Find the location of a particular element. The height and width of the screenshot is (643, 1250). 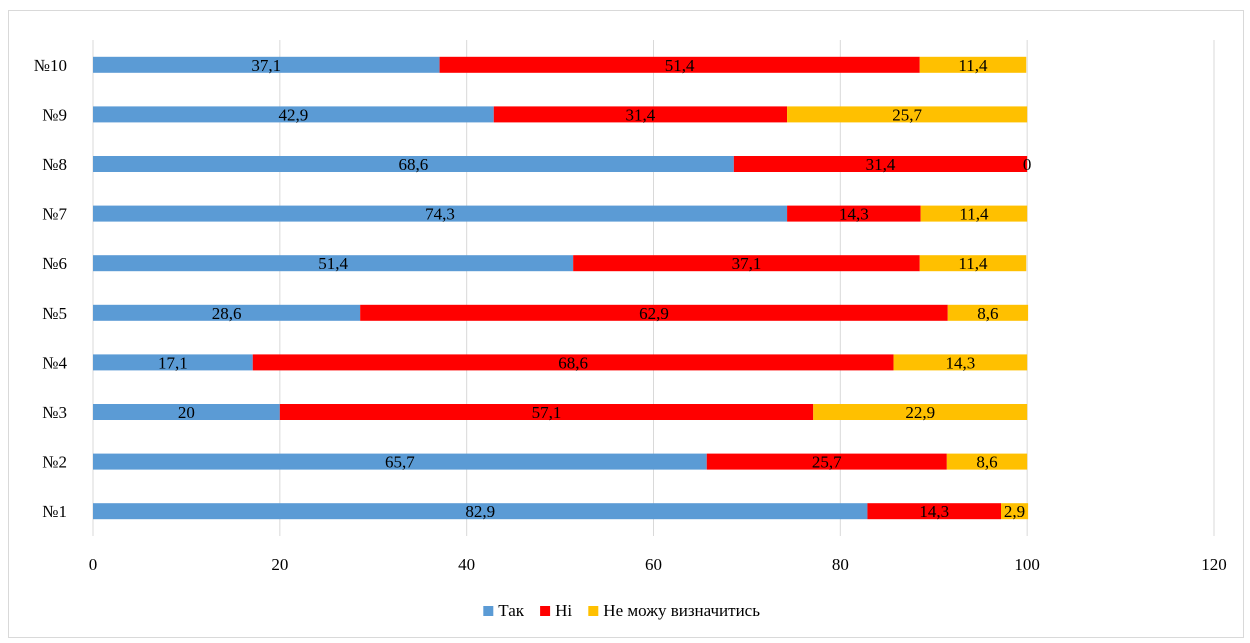

data-label: 2,9 is located at coordinates (1014, 511).